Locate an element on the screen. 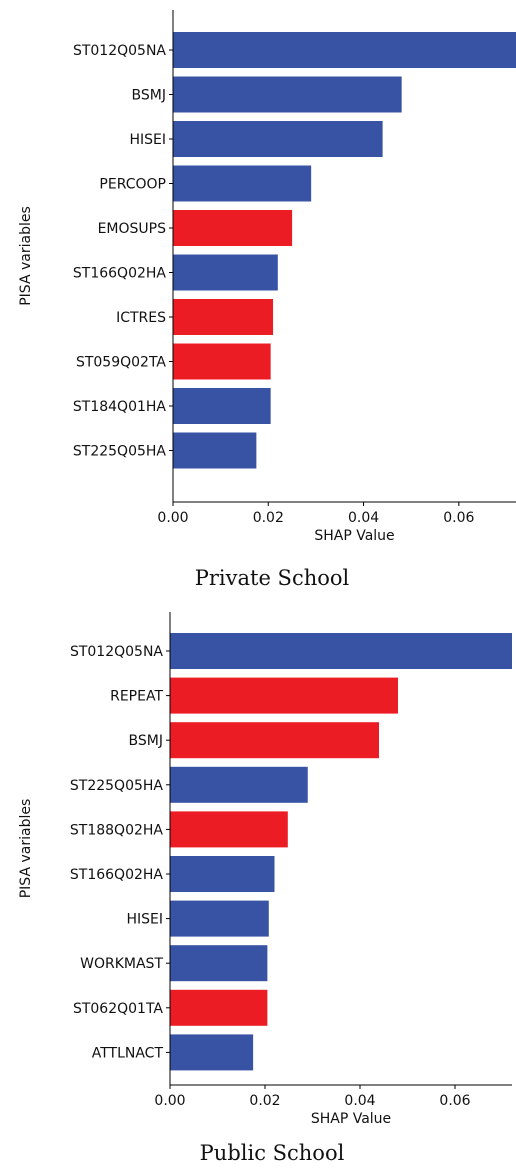 This screenshot has height=1170, width=516. y-tick-label: WORKMAST is located at coordinates (121, 964).